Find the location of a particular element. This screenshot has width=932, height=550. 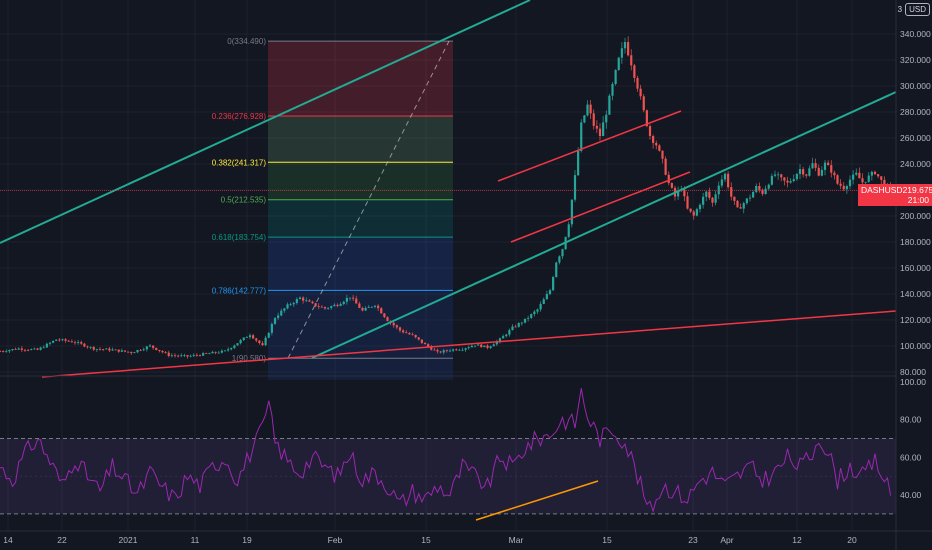

time-tick-label: 12 is located at coordinates (797, 540).